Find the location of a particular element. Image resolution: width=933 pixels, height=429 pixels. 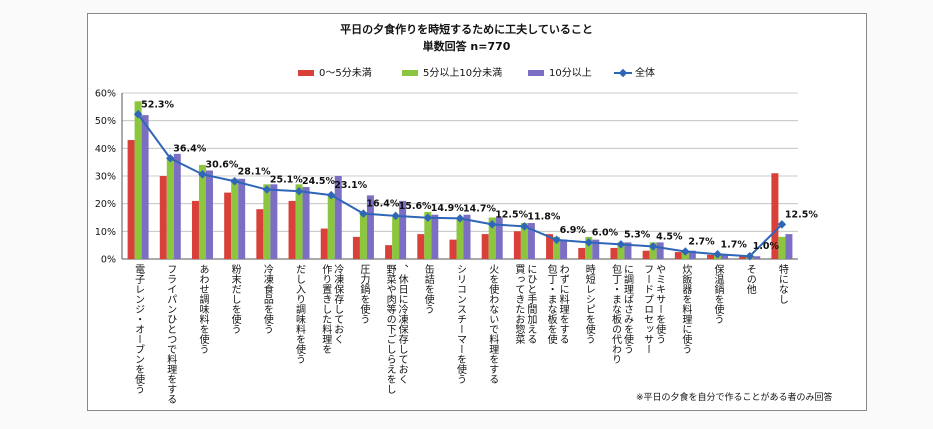

total-data-label-6: 23.1% is located at coordinates (350, 185).